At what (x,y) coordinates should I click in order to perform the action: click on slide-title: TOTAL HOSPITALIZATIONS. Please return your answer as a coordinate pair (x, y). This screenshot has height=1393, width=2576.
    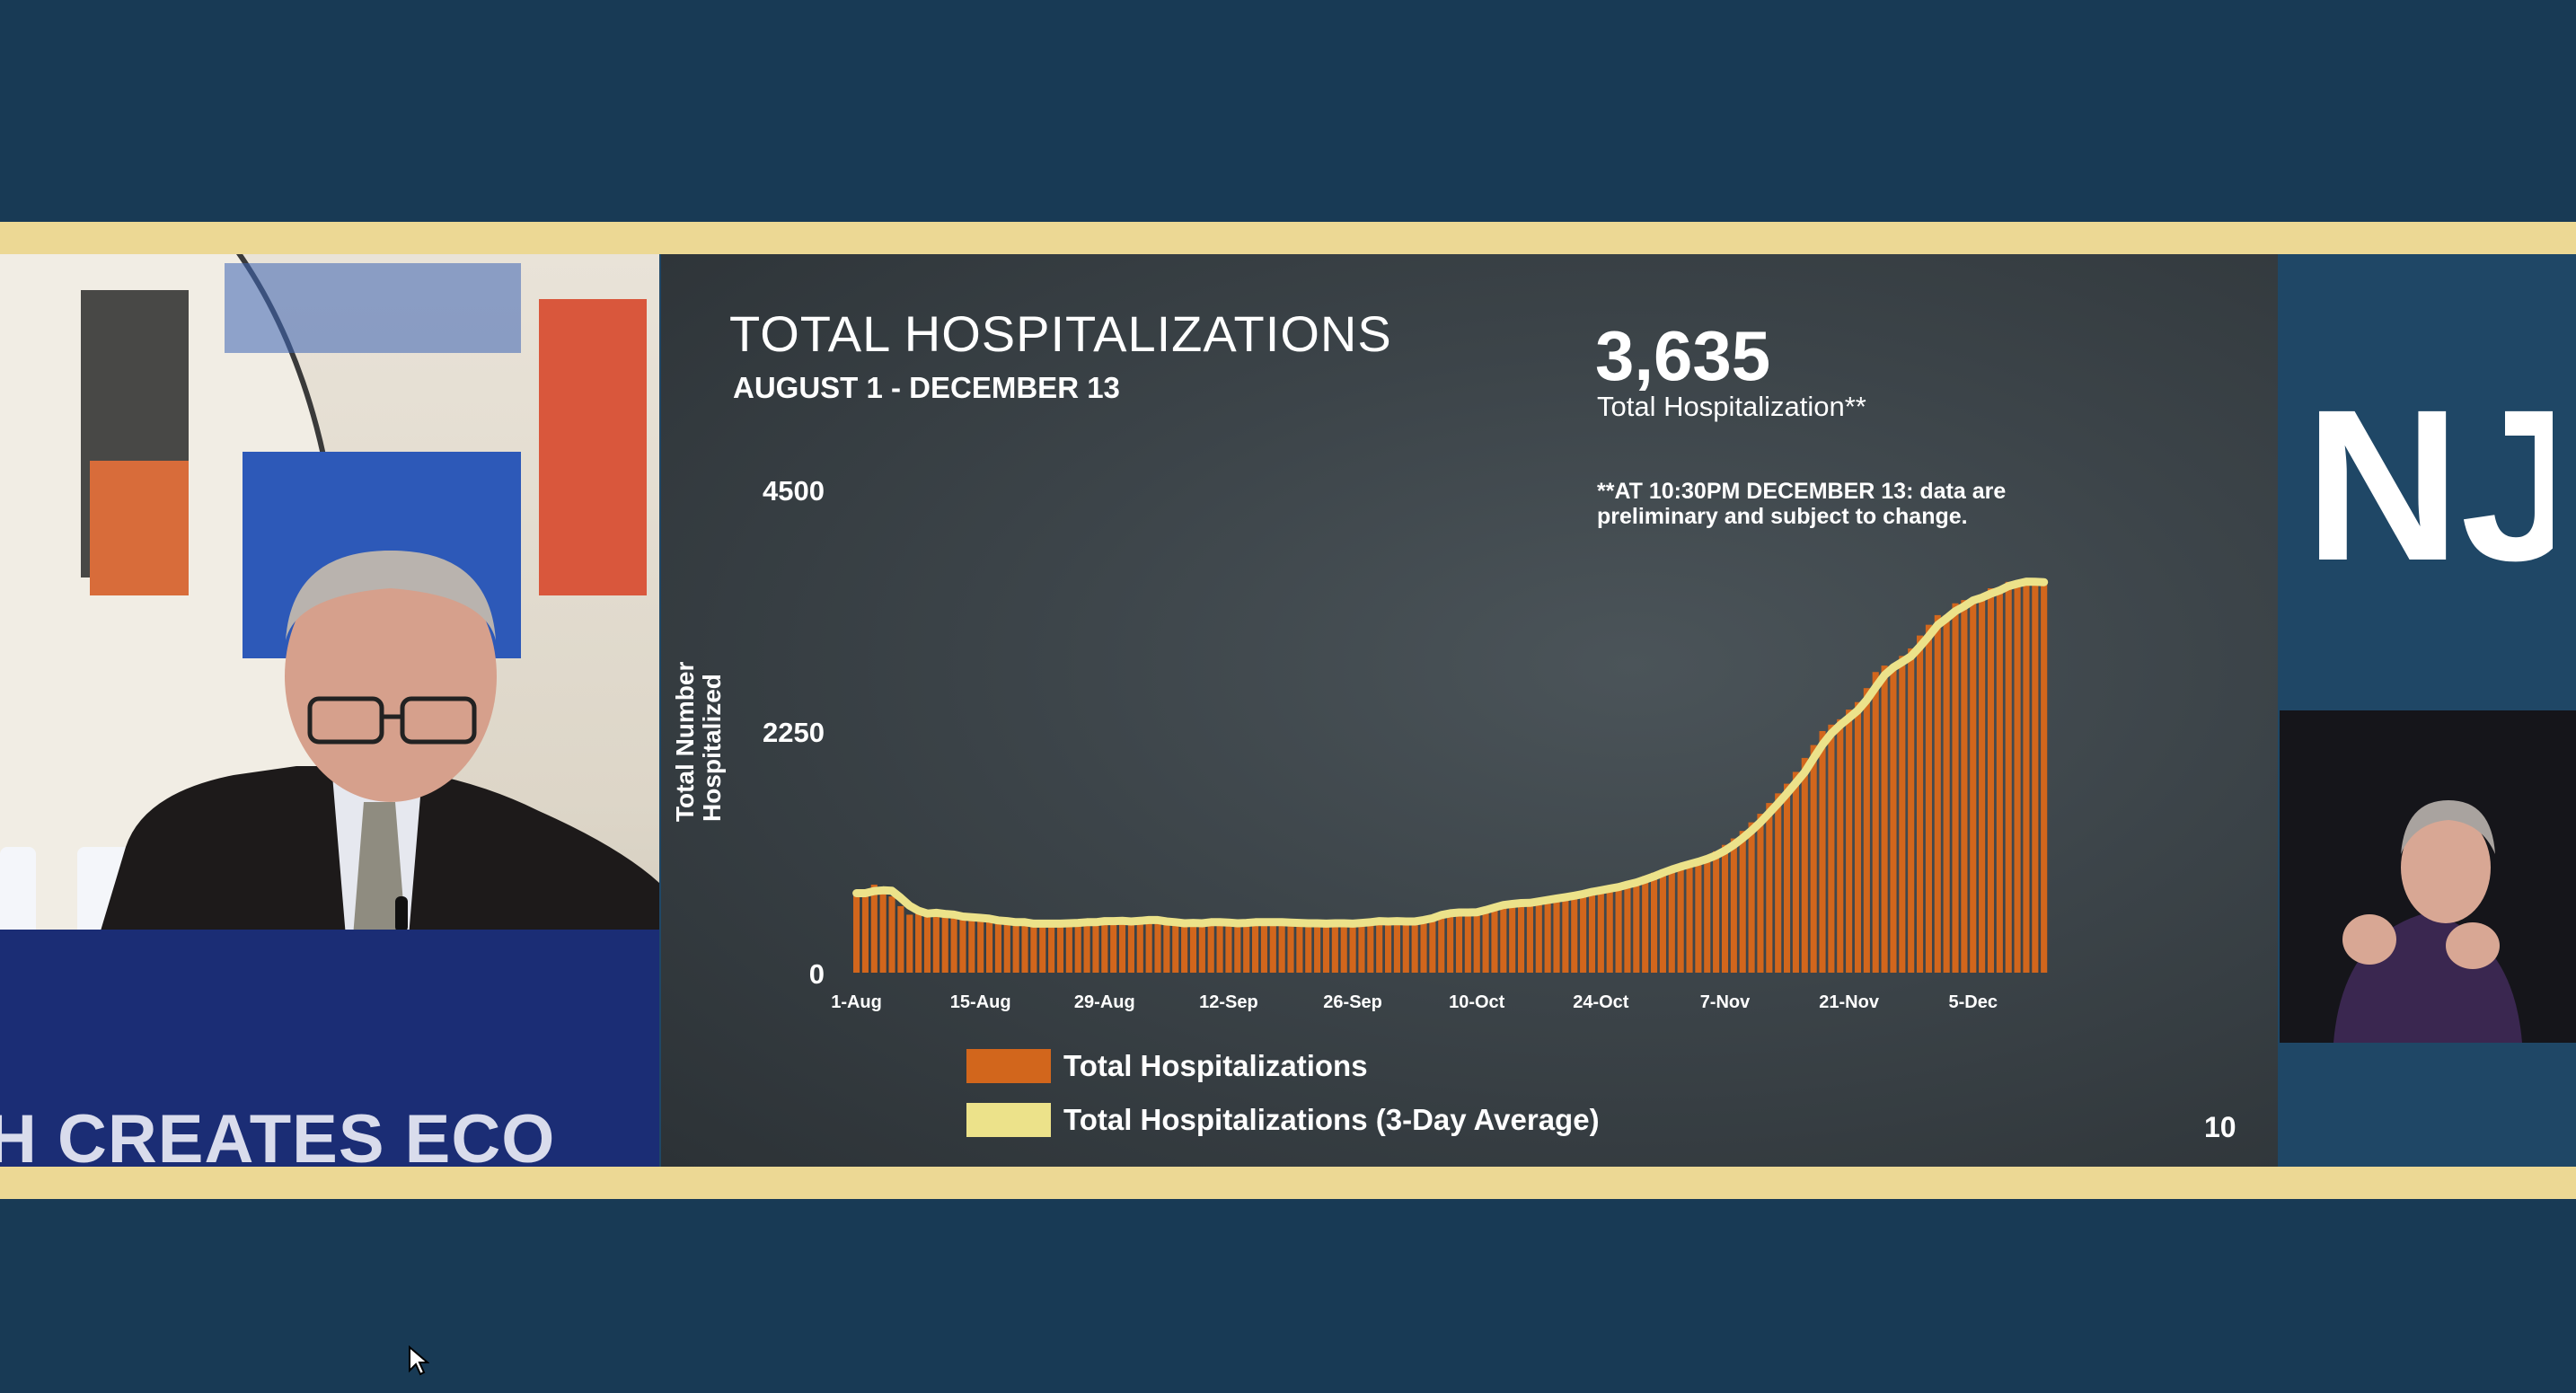
    Looking at the image, I should click on (1060, 333).